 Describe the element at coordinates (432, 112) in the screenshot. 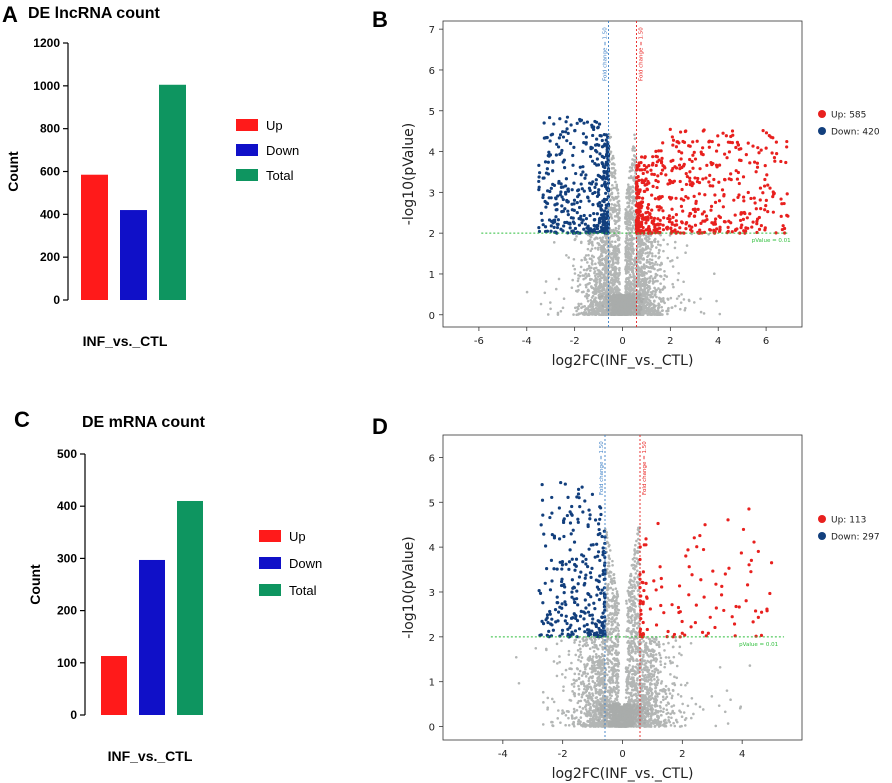

I see `y-tick-label: 5` at that location.